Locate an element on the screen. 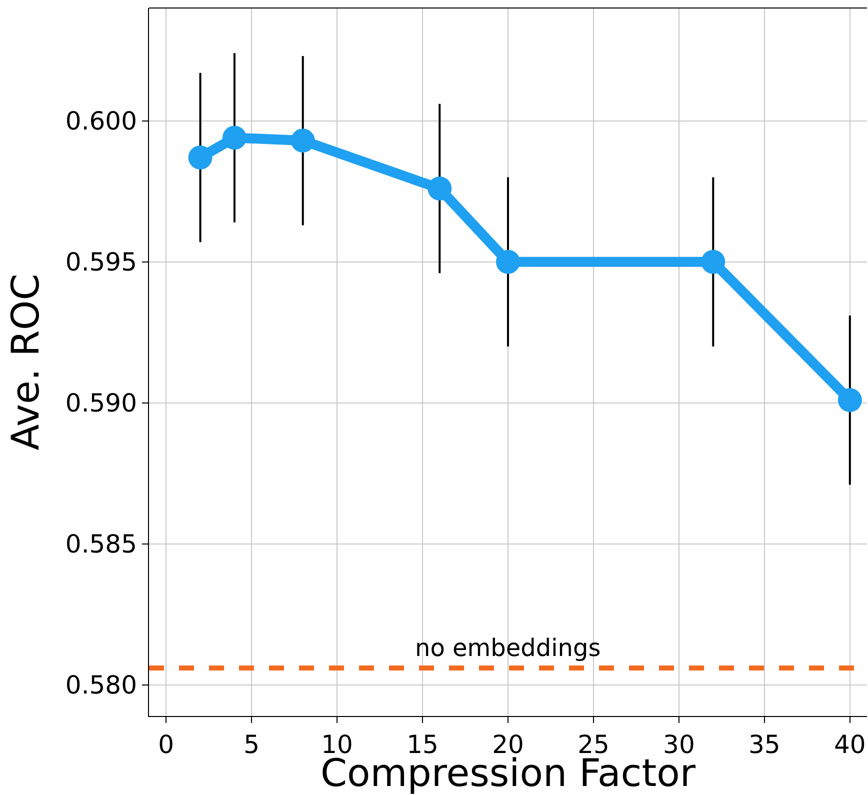  x-tick-label: 10 is located at coordinates (337, 744).